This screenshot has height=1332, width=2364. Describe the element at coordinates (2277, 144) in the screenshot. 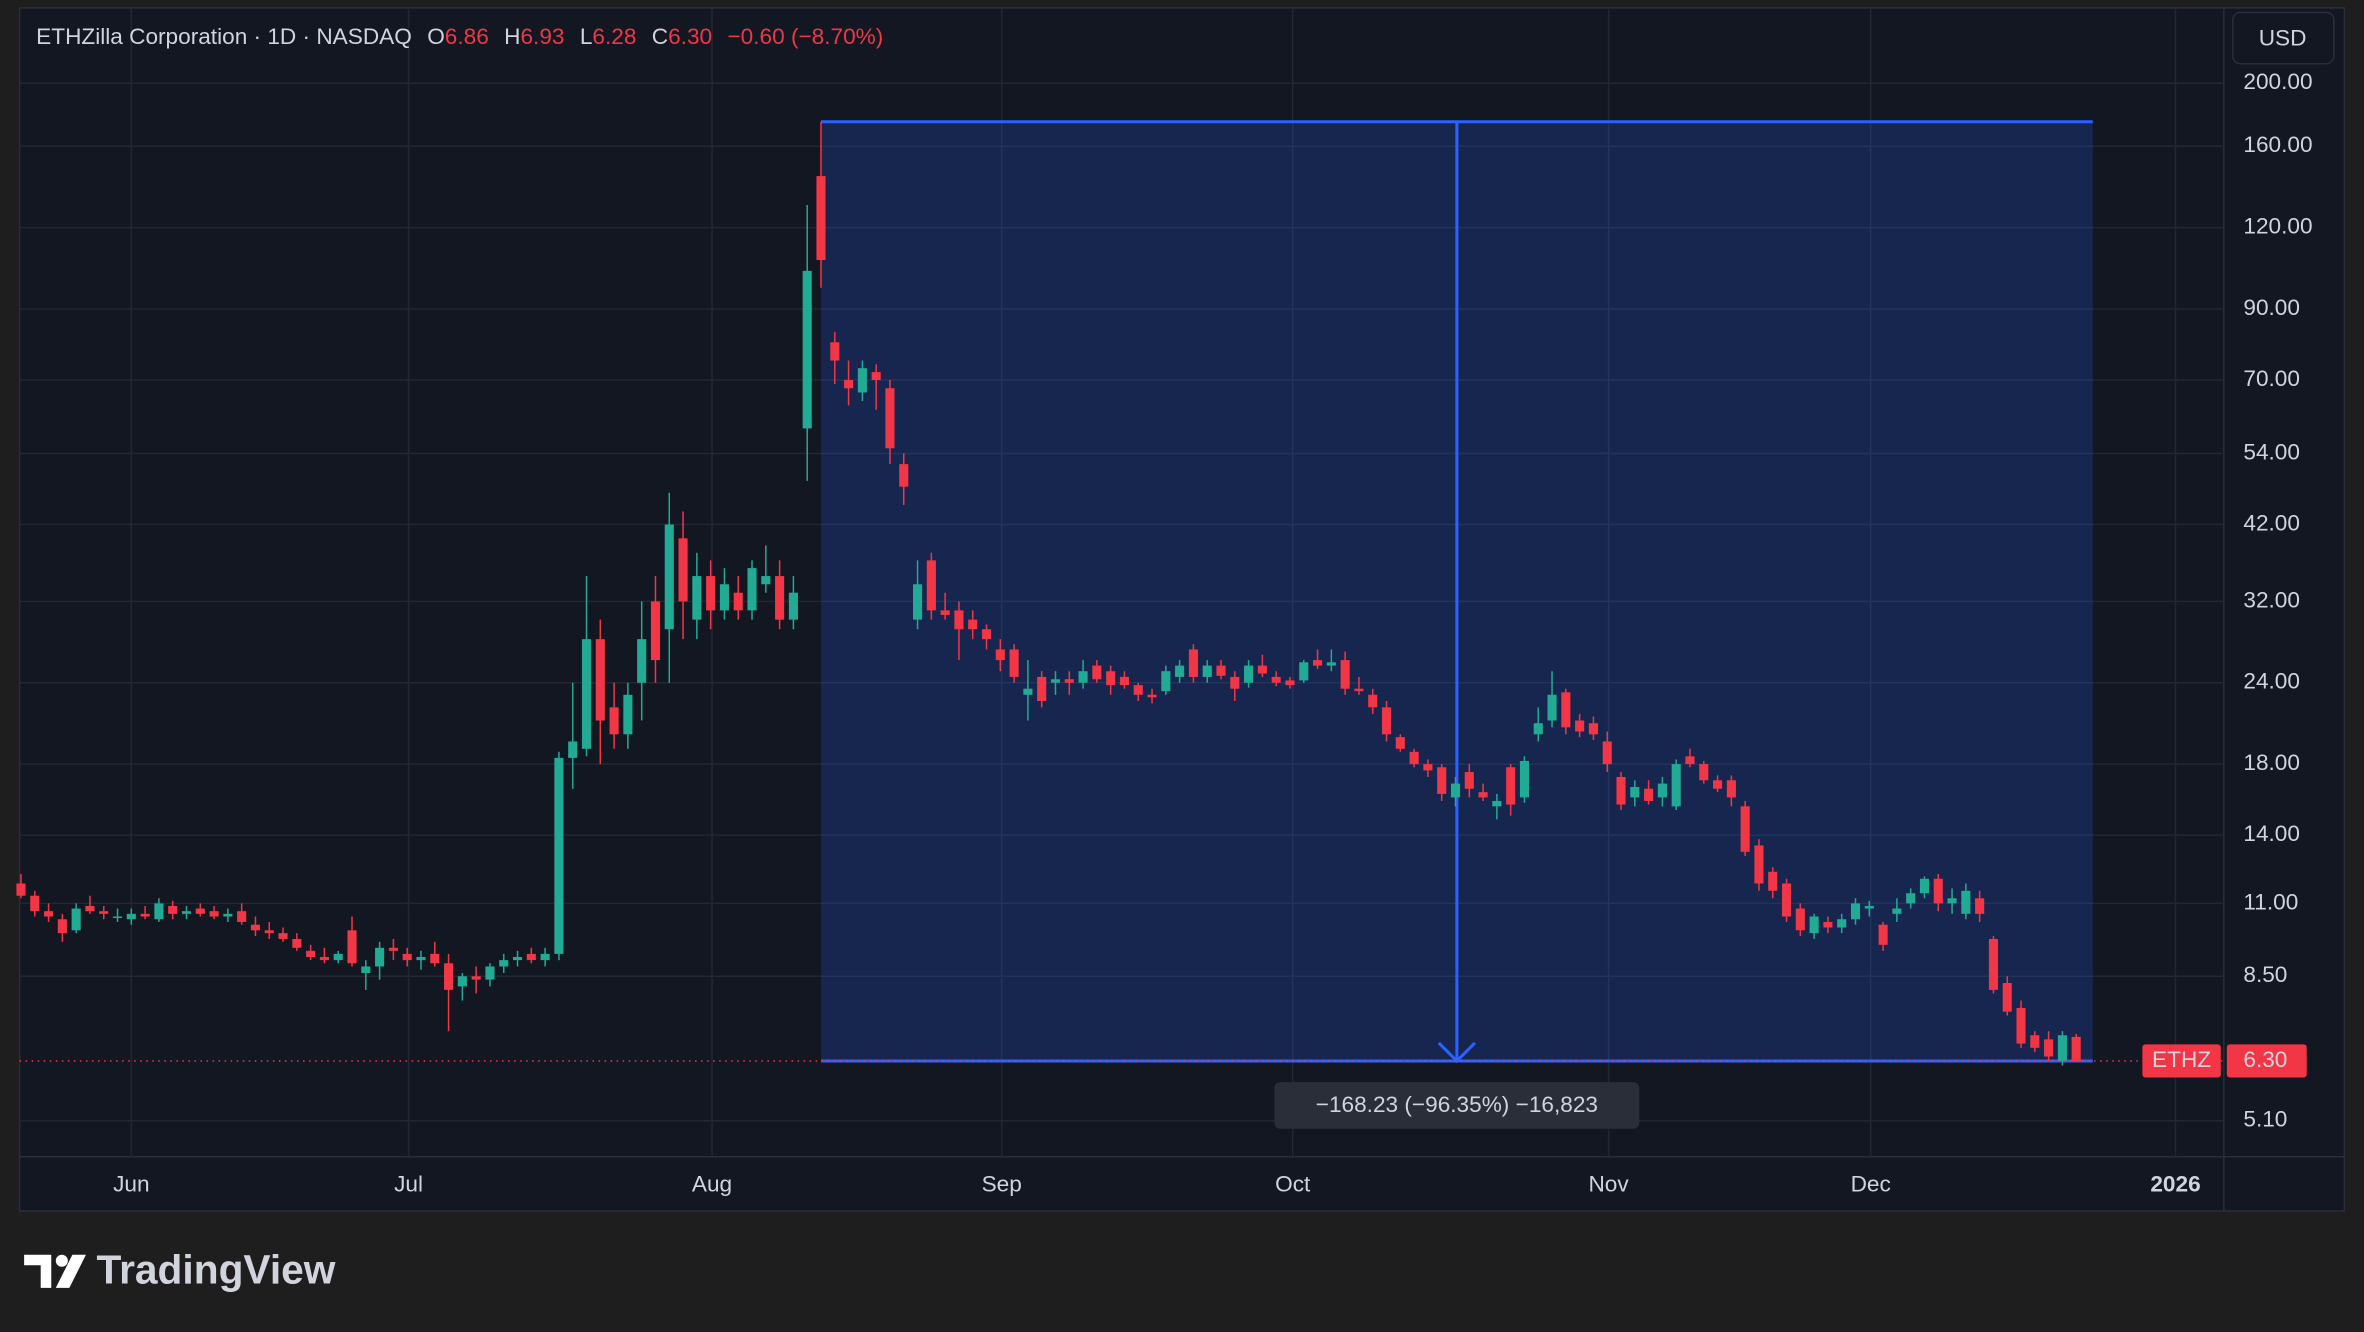

I see `y-tick-label: 160.00` at that location.